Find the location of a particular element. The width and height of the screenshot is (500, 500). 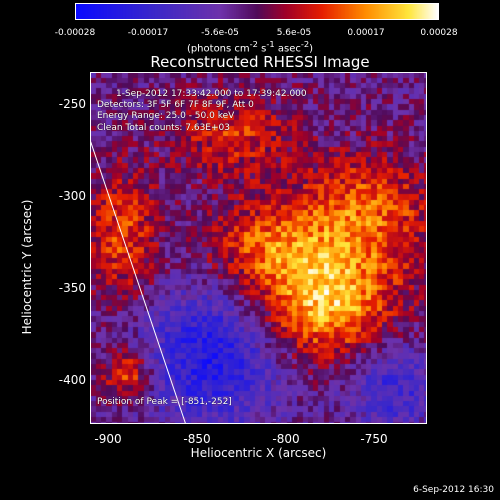

y-tick-label: -300 is located at coordinates (72, 196).